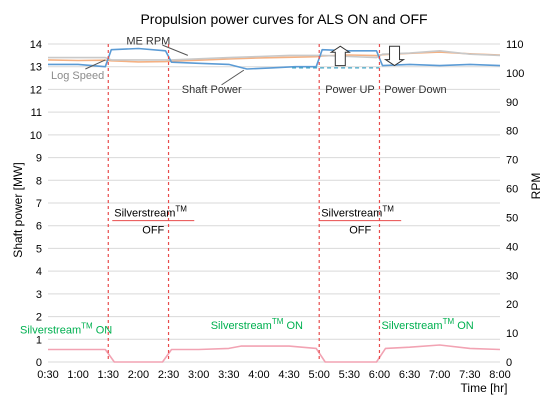  I want to click on x-tick-label: 1:00, so click(77, 375).